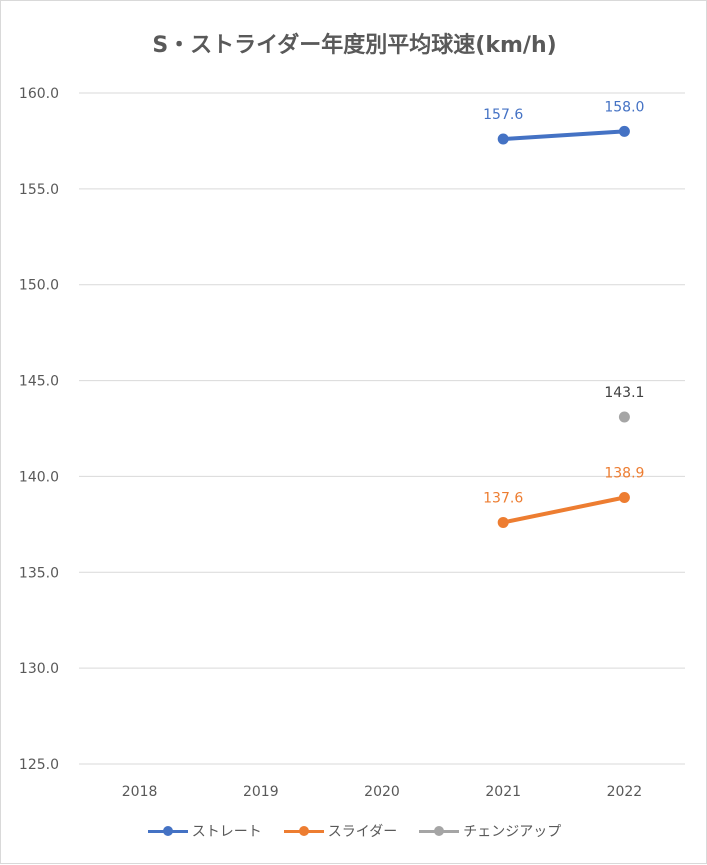  Describe the element at coordinates (39, 477) in the screenshot. I see `y-tick-label: 140.0` at that location.